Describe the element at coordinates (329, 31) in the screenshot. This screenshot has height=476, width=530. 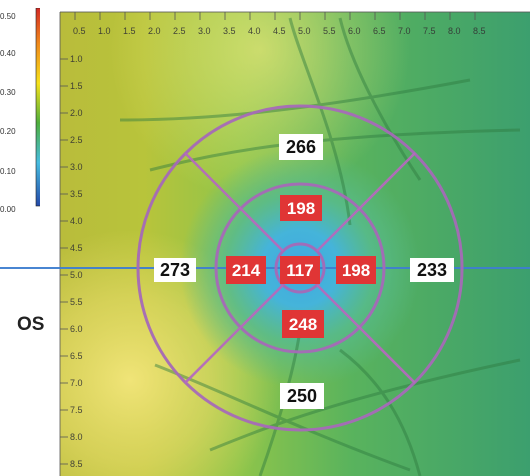
I see `top-ruler-tick: 5.5` at that location.